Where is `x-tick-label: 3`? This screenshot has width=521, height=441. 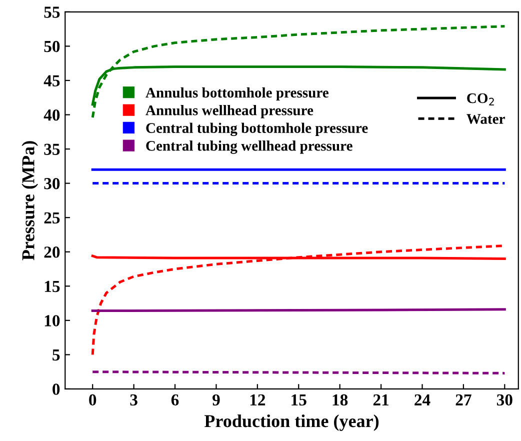
x-tick-label: 3 is located at coordinates (134, 400).